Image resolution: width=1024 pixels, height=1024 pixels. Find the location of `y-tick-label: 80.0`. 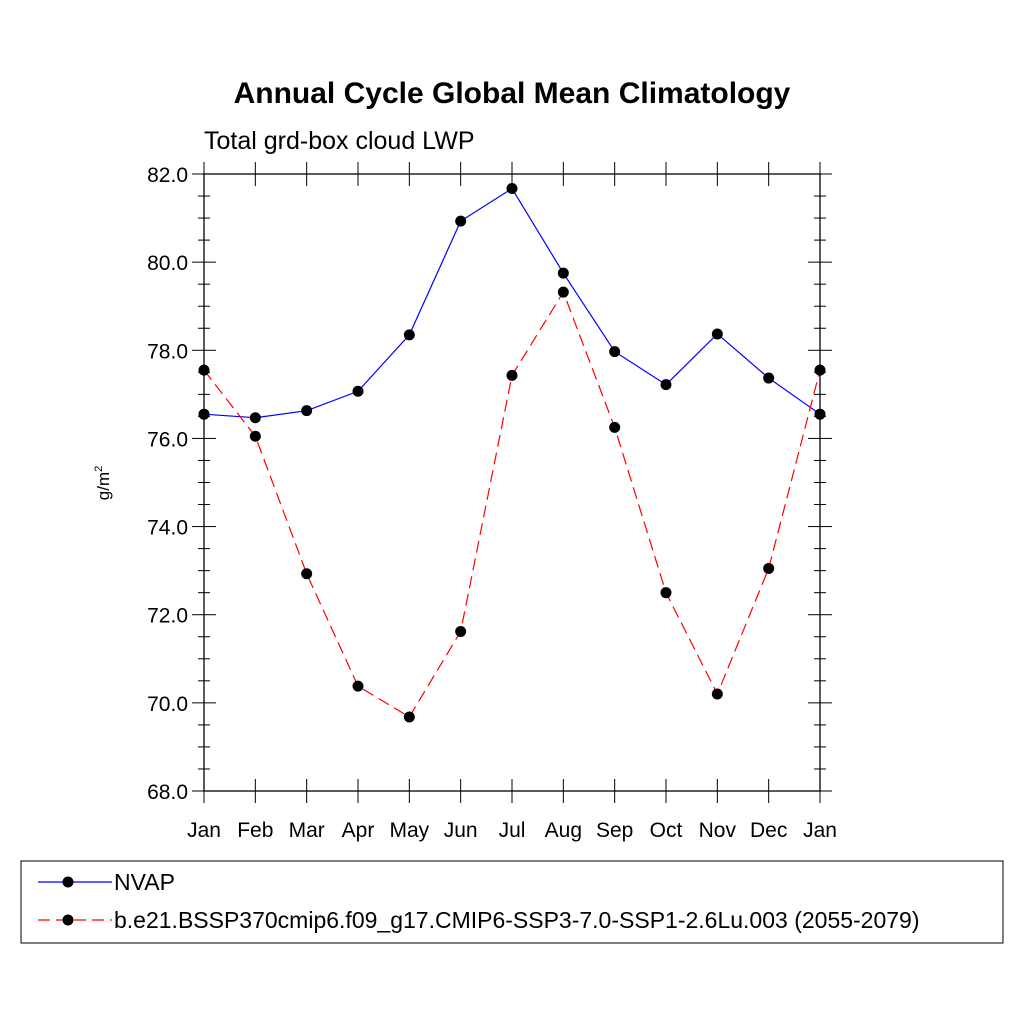

y-tick-label: 80.0 is located at coordinates (167, 263).